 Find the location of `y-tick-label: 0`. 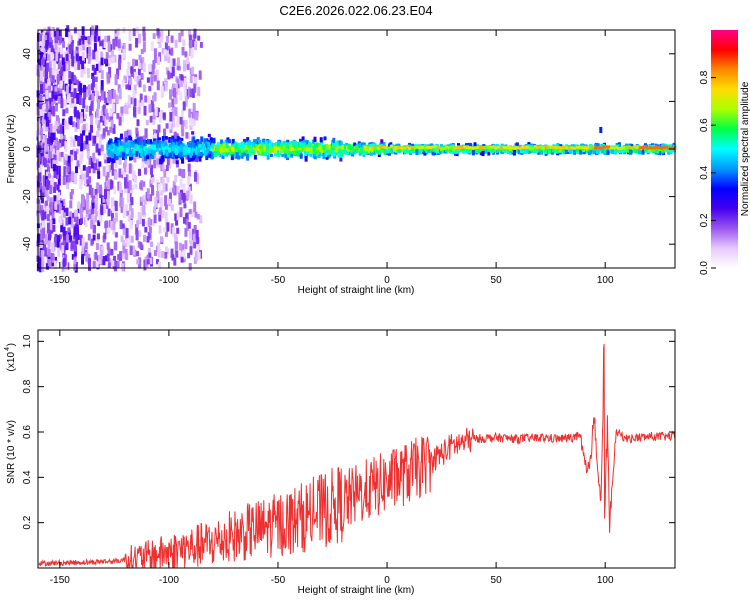

y-tick-label: 0 is located at coordinates (27, 149).